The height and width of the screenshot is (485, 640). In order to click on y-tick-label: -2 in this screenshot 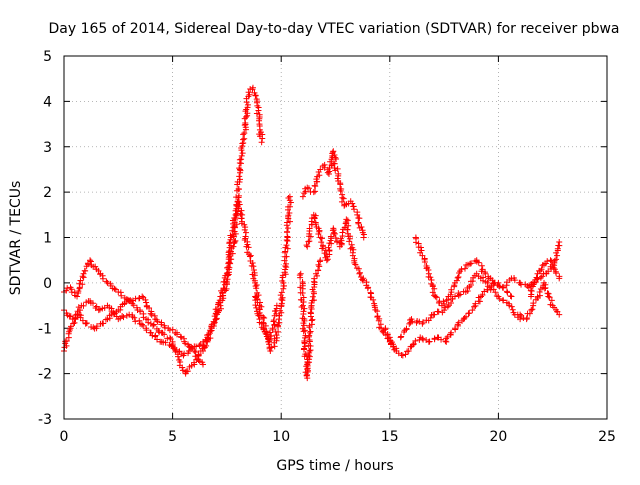, I will do `click(45, 375)`.